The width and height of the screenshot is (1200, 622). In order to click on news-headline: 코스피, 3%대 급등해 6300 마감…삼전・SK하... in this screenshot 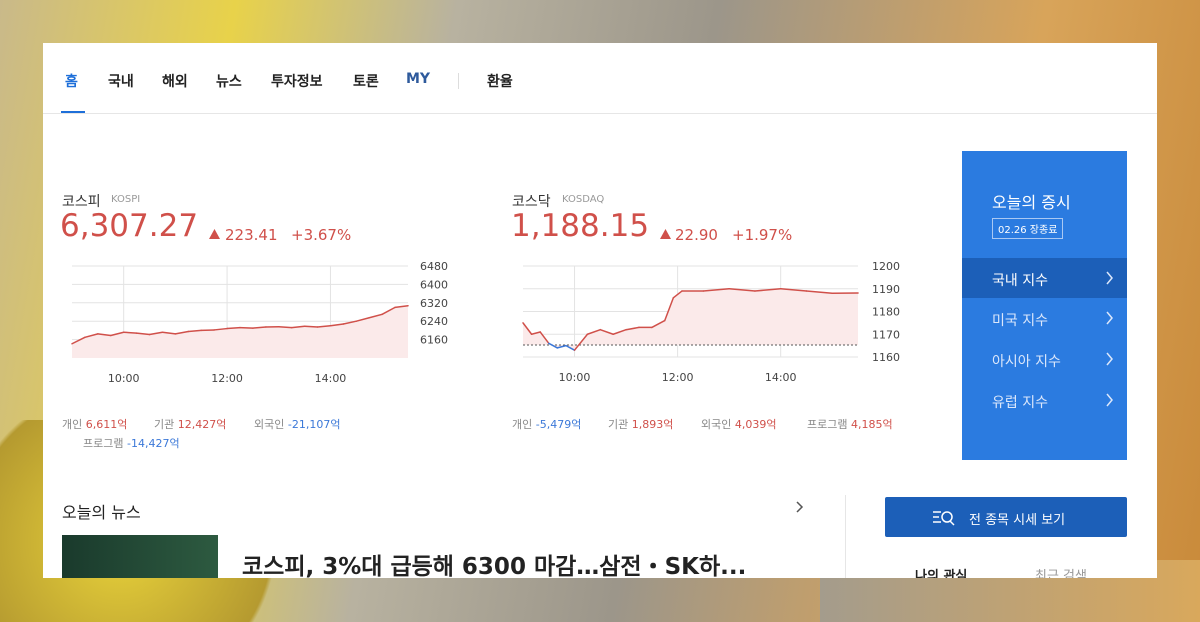, I will do `click(494, 566)`.